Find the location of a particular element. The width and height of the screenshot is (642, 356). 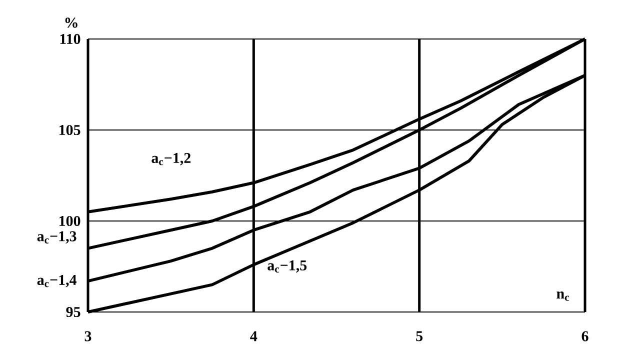

x-axis-title: n$_{c}$ is located at coordinates (562, 296).